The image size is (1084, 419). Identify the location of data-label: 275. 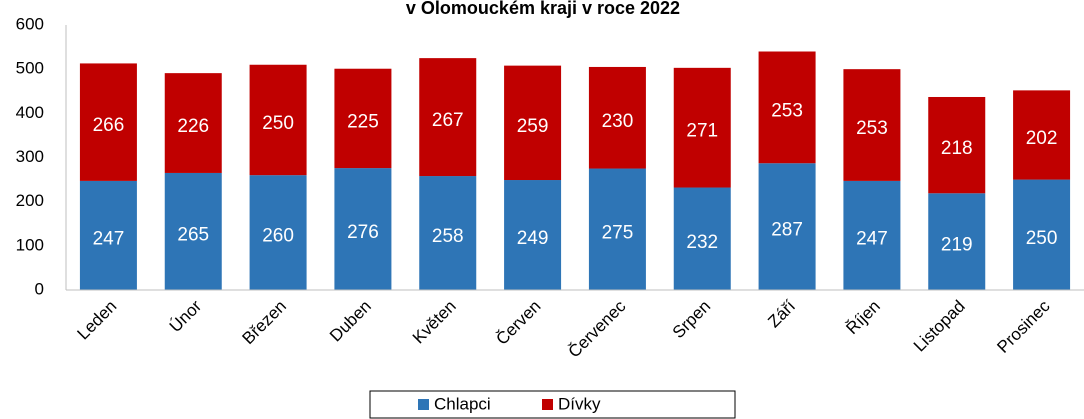
(618, 232).